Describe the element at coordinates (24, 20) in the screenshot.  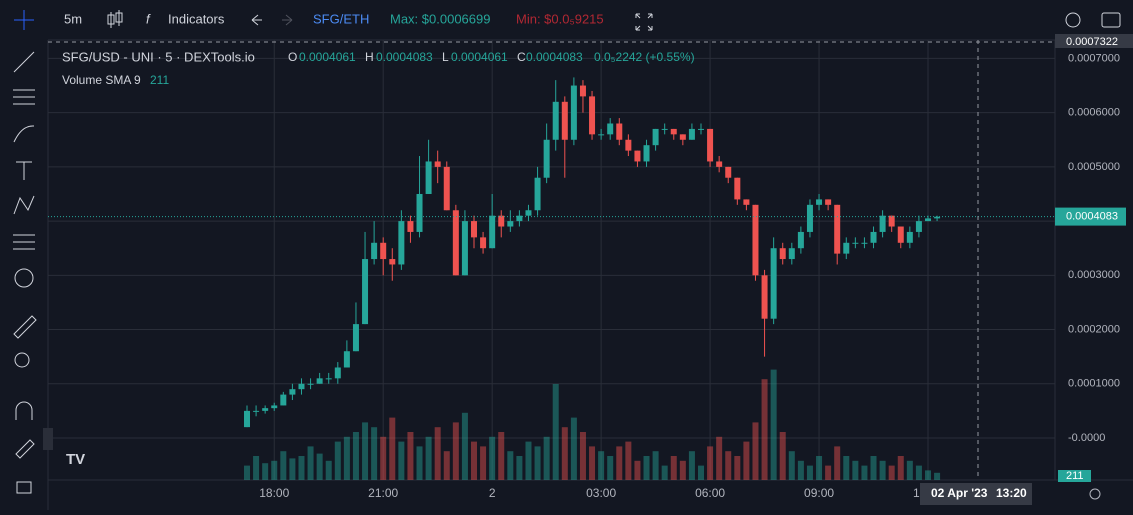
I see `crosshair-tool` at that location.